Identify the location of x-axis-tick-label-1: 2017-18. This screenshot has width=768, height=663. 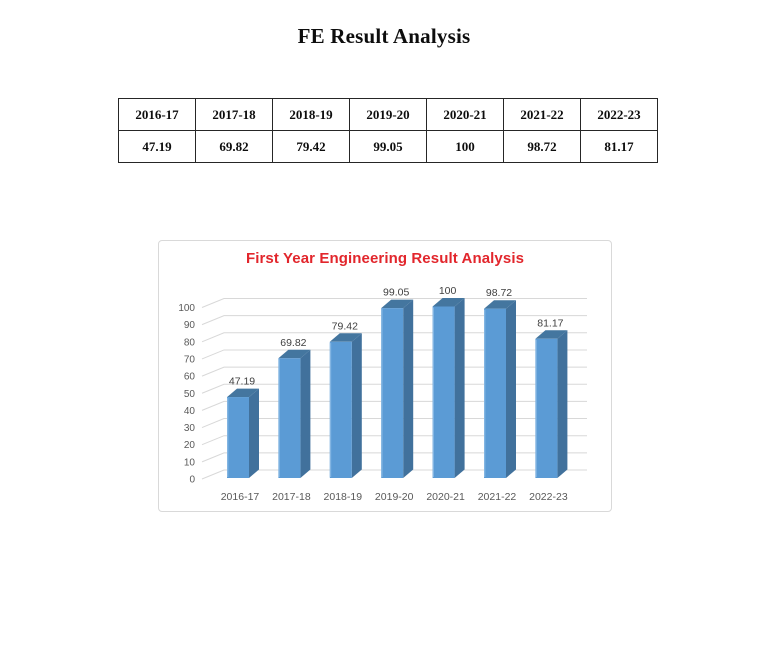
(291, 497).